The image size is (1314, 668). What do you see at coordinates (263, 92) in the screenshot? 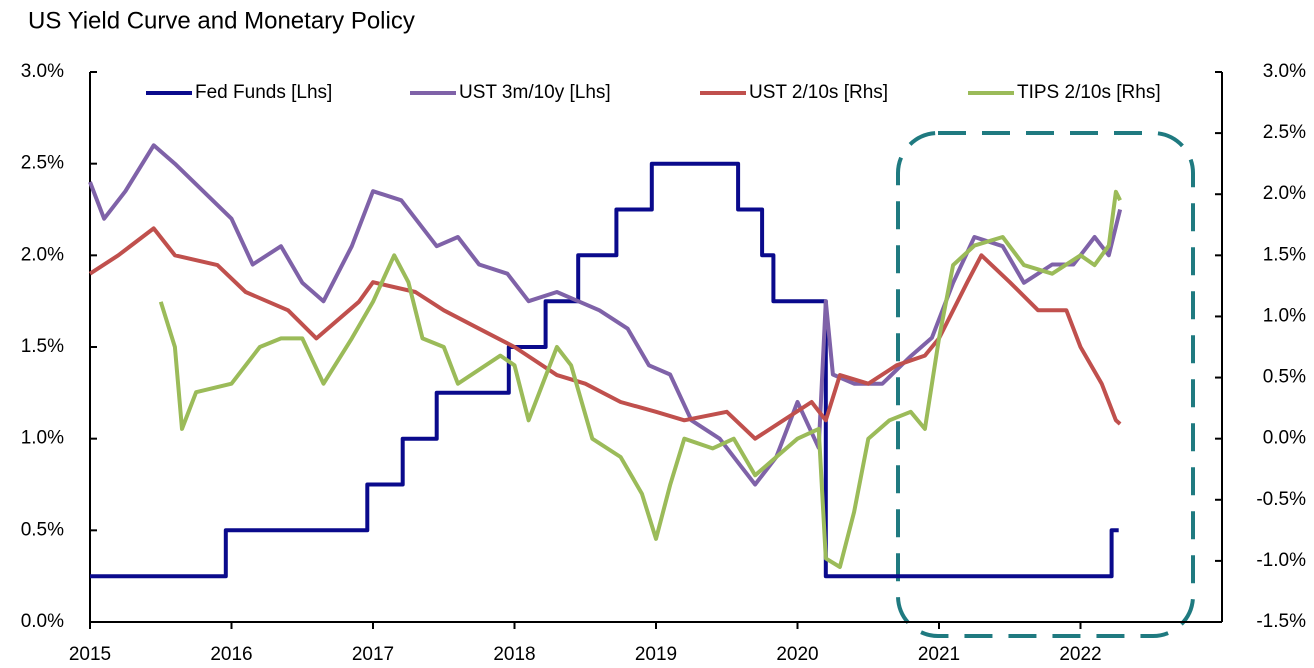
I see `legend-label: Fed Funds [Lhs]` at bounding box center [263, 92].